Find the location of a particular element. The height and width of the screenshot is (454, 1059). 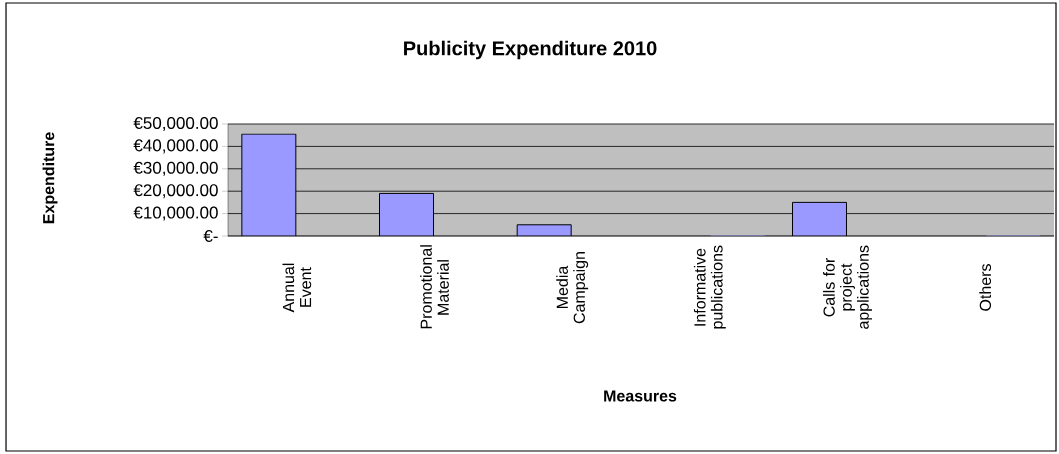

x-tick-label: Media Campaign is located at coordinates (572, 288).